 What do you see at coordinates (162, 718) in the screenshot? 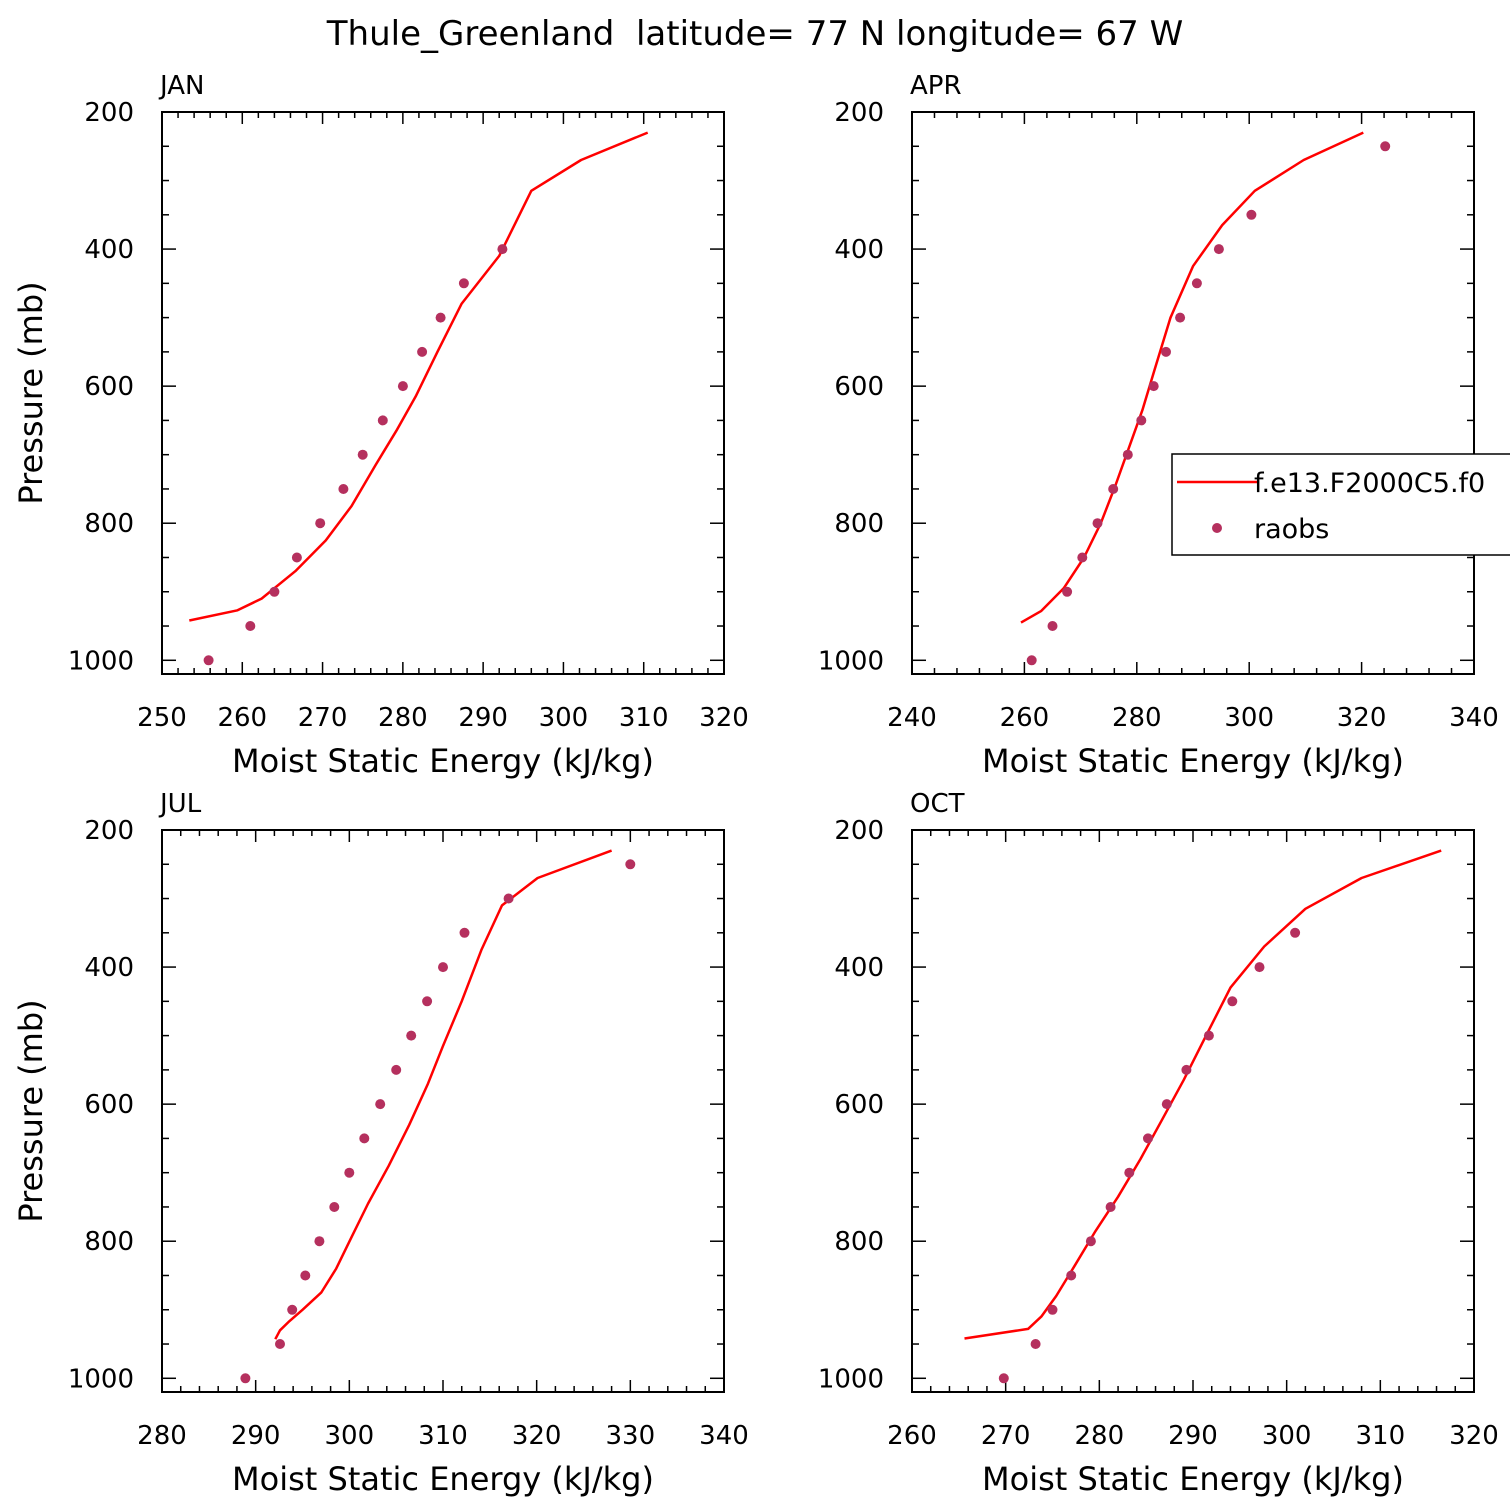
I see `x-tick-label: 250` at bounding box center [162, 718].